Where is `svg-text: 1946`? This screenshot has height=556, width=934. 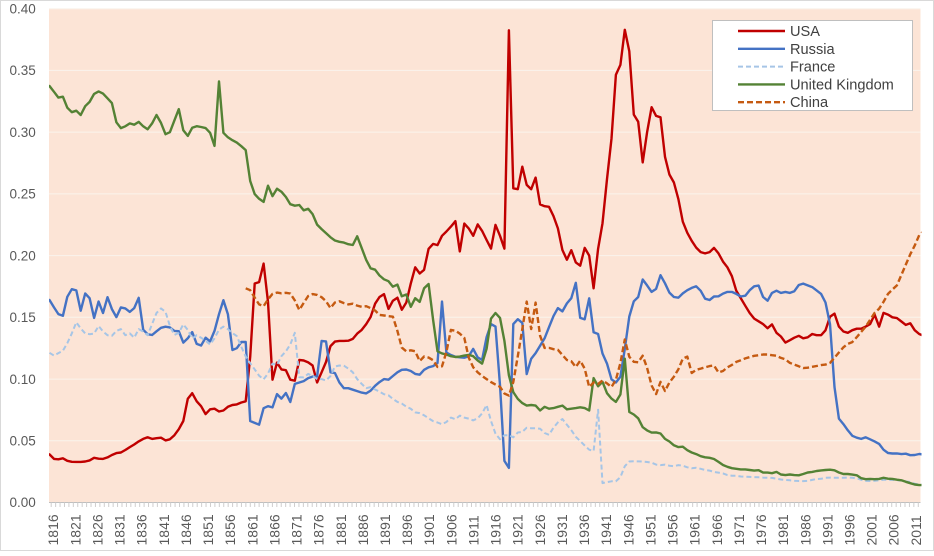 svg-text: 1946 is located at coordinates (628, 529).